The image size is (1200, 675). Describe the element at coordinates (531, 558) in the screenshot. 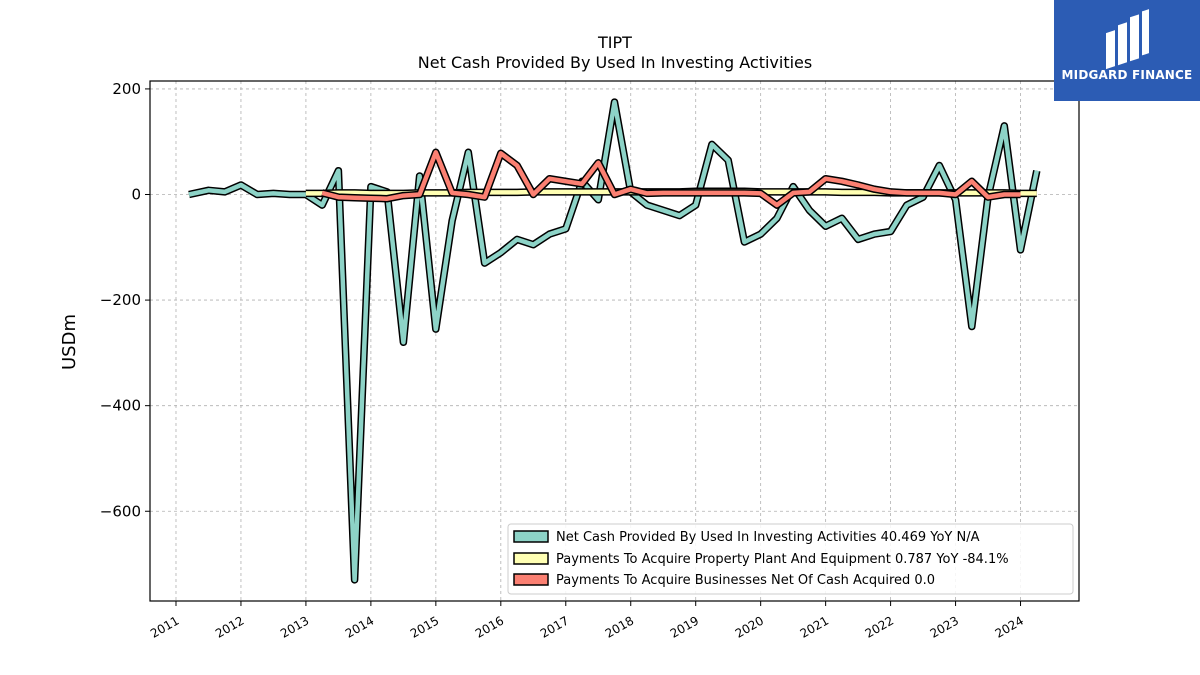

I see `legend-swatch-ppe` at that location.